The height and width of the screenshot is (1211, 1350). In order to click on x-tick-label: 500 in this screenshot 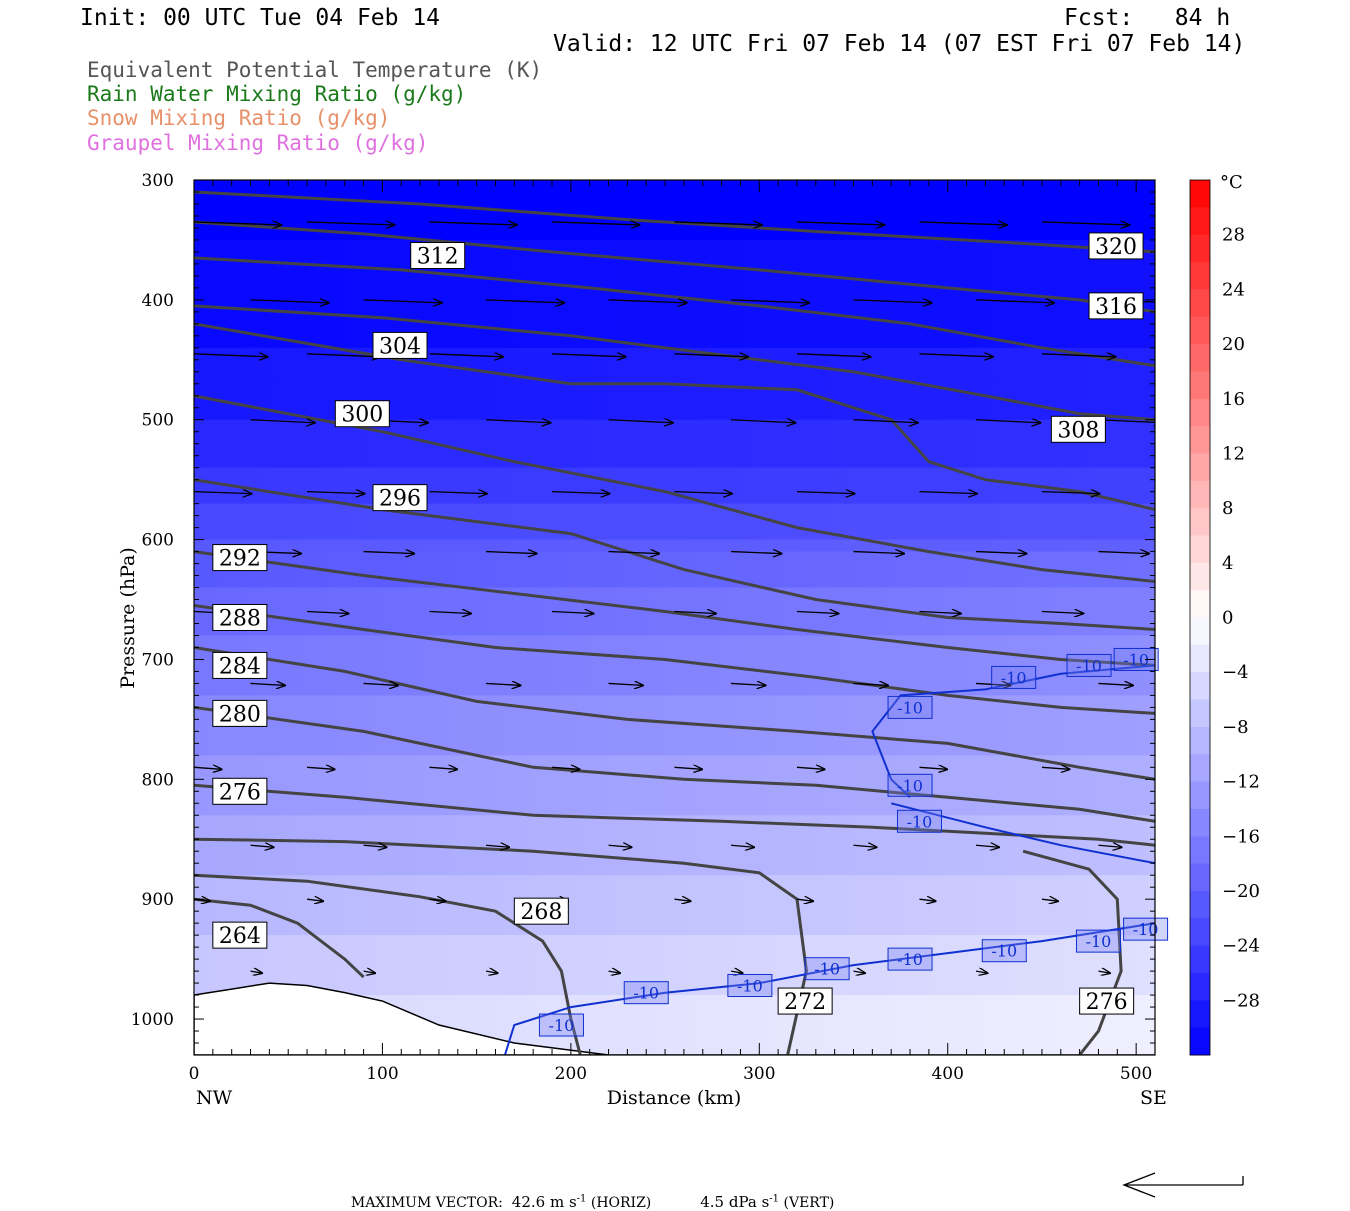, I will do `click(1136, 1074)`.